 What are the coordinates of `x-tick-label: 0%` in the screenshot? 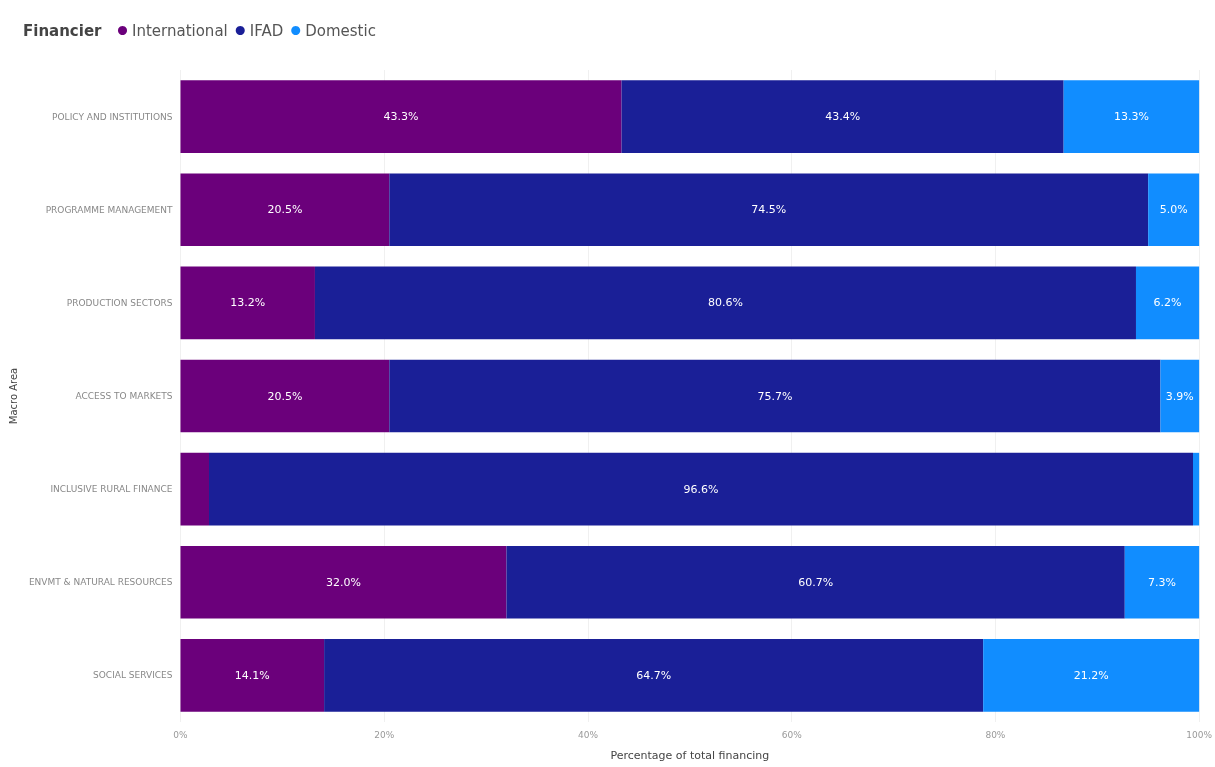 It's located at (181, 734).